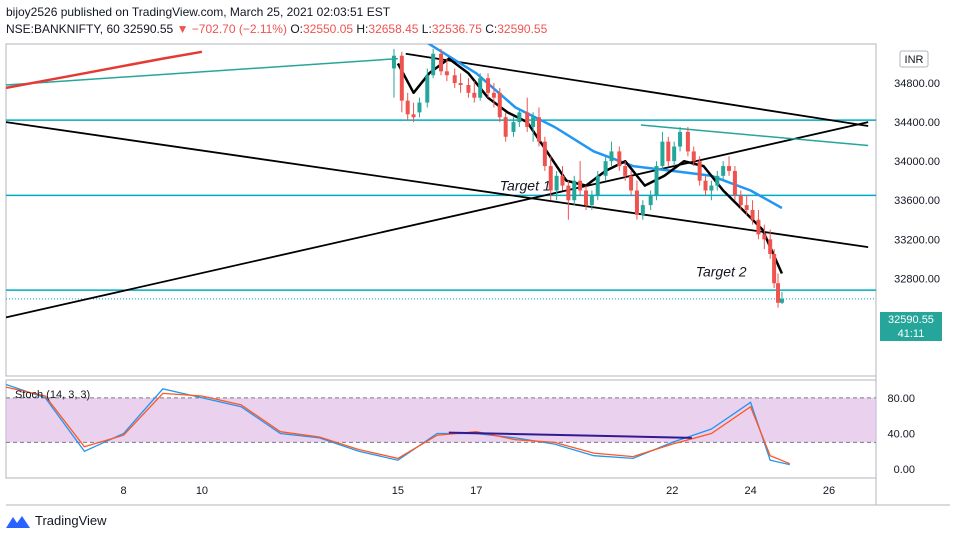 The height and width of the screenshot is (541, 956). What do you see at coordinates (362, 29) in the screenshot?
I see `high-label: H:` at bounding box center [362, 29].